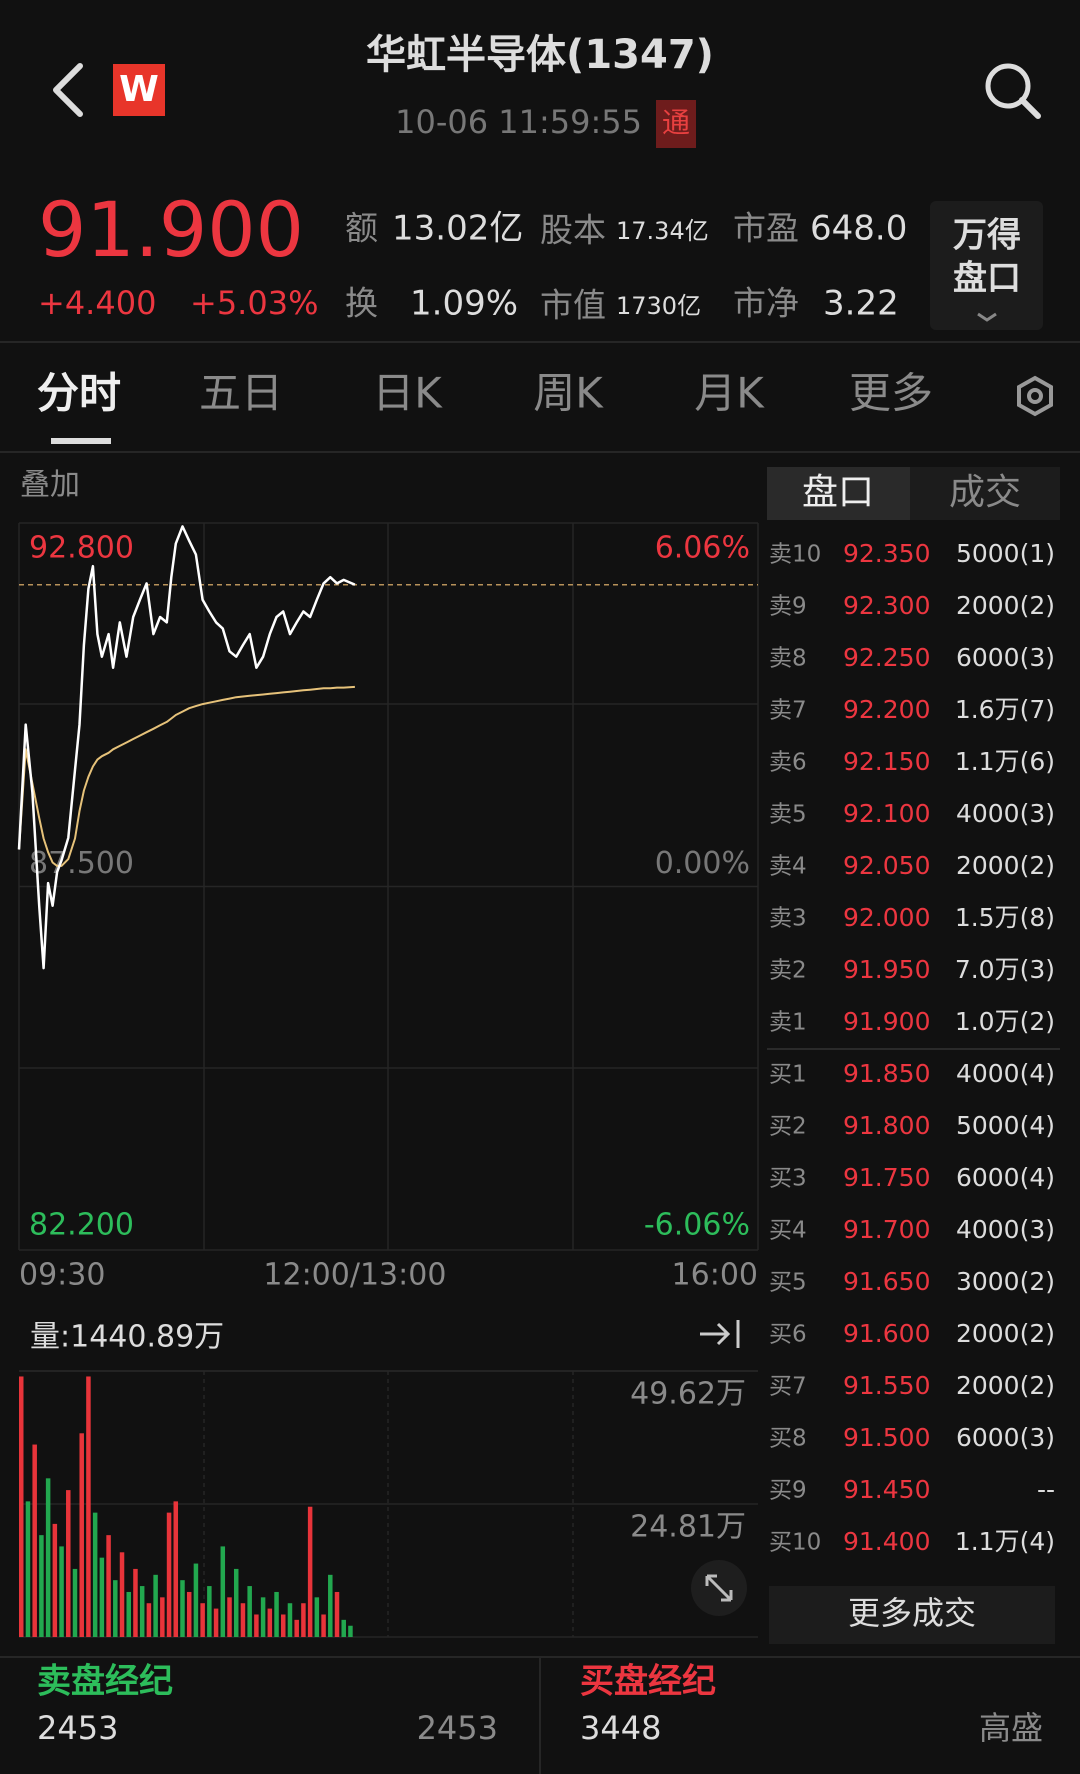 Image resolution: width=1080 pixels, height=1774 pixels. What do you see at coordinates (77, 1728) in the screenshot?
I see `broker-code: 2453` at bounding box center [77, 1728].